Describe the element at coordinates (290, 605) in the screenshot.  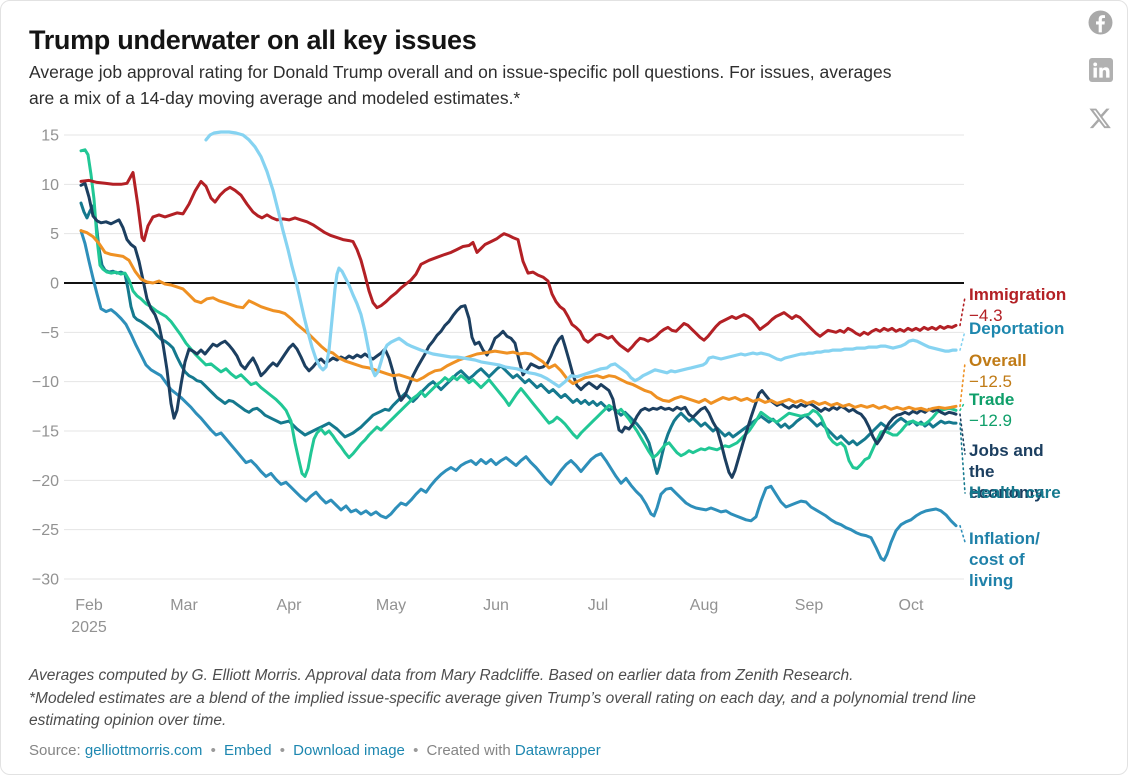
I see `x-axis-tick-label: Apr` at that location.